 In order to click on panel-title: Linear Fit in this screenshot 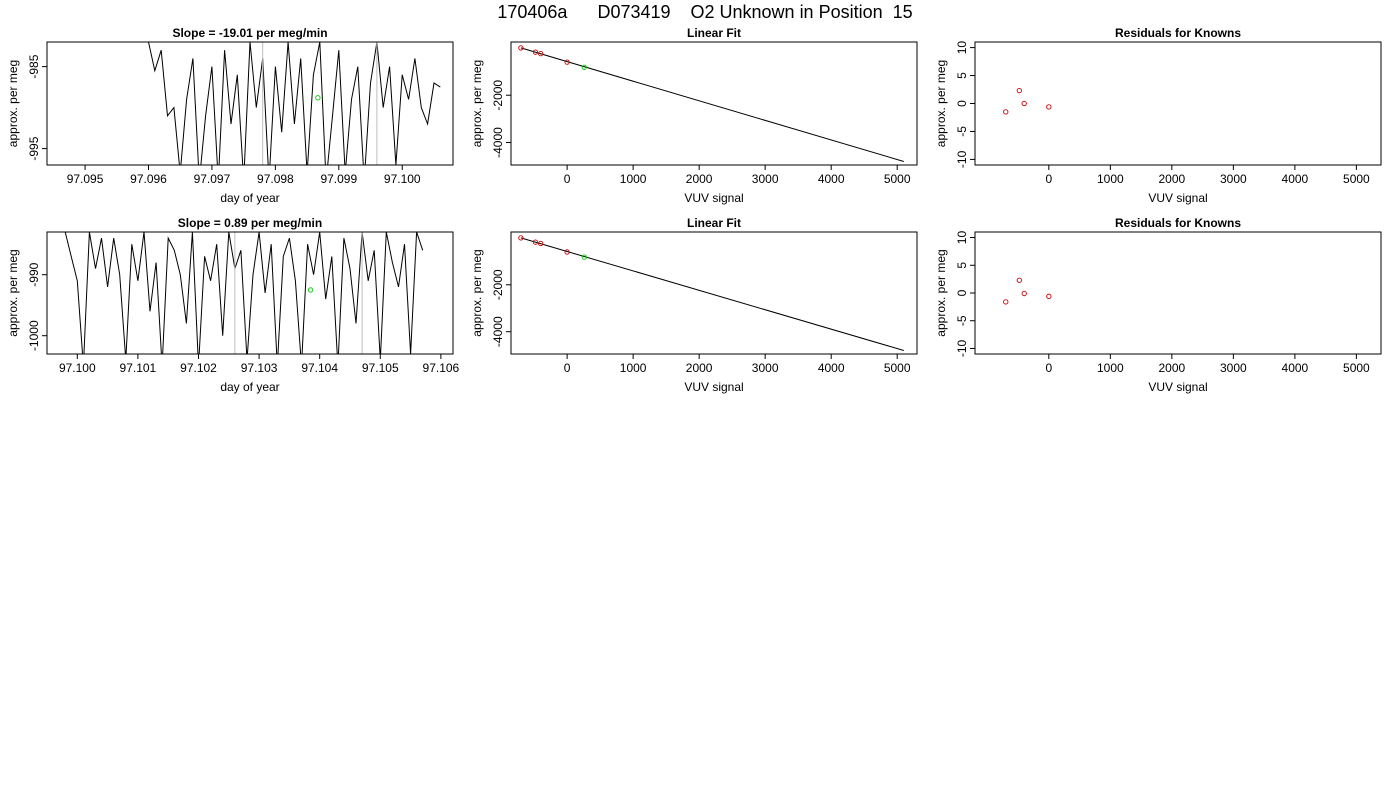, I will do `click(714, 33)`.